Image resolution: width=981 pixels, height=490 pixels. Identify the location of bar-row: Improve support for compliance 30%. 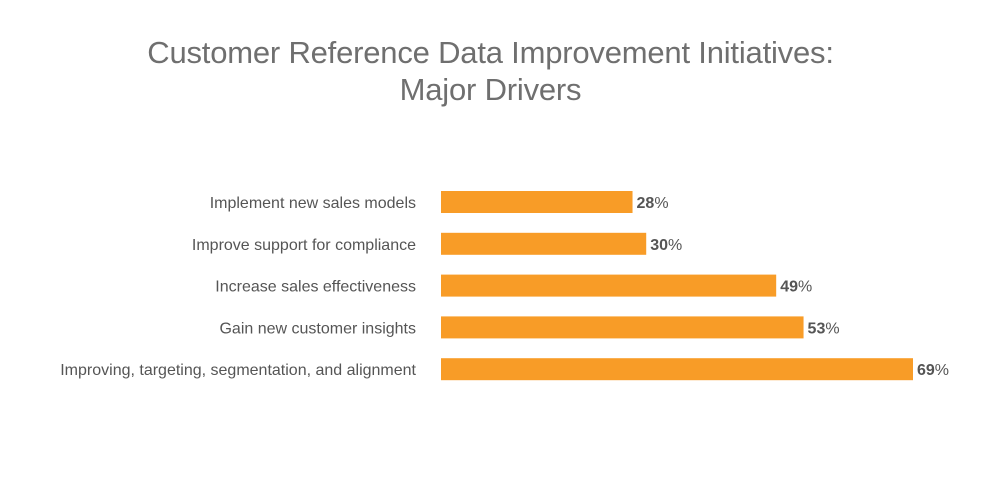
(437, 243).